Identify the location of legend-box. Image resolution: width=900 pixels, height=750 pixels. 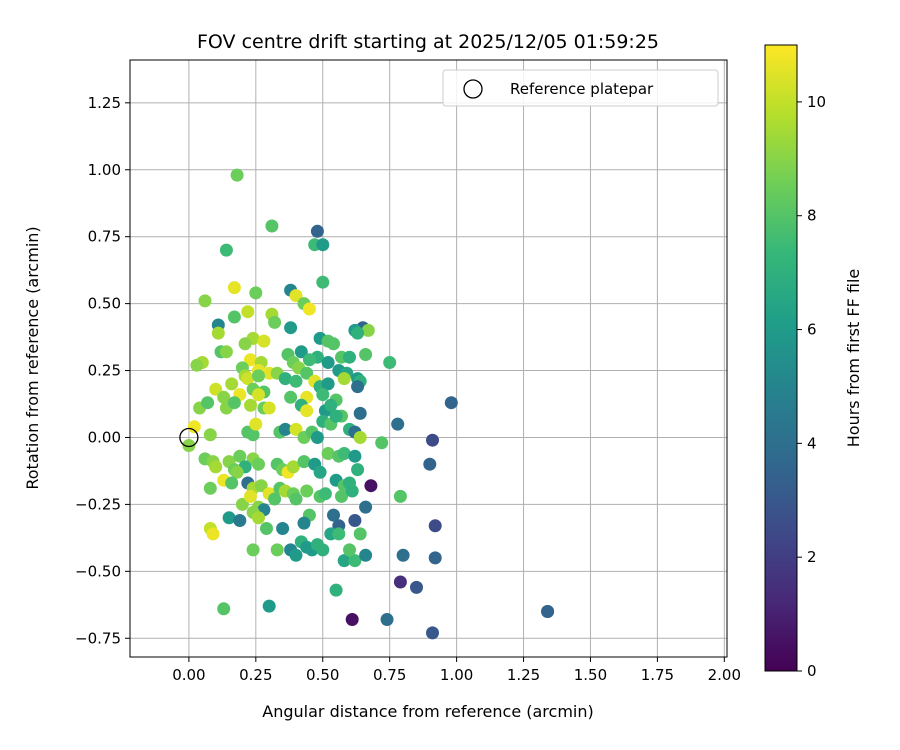
(580, 88).